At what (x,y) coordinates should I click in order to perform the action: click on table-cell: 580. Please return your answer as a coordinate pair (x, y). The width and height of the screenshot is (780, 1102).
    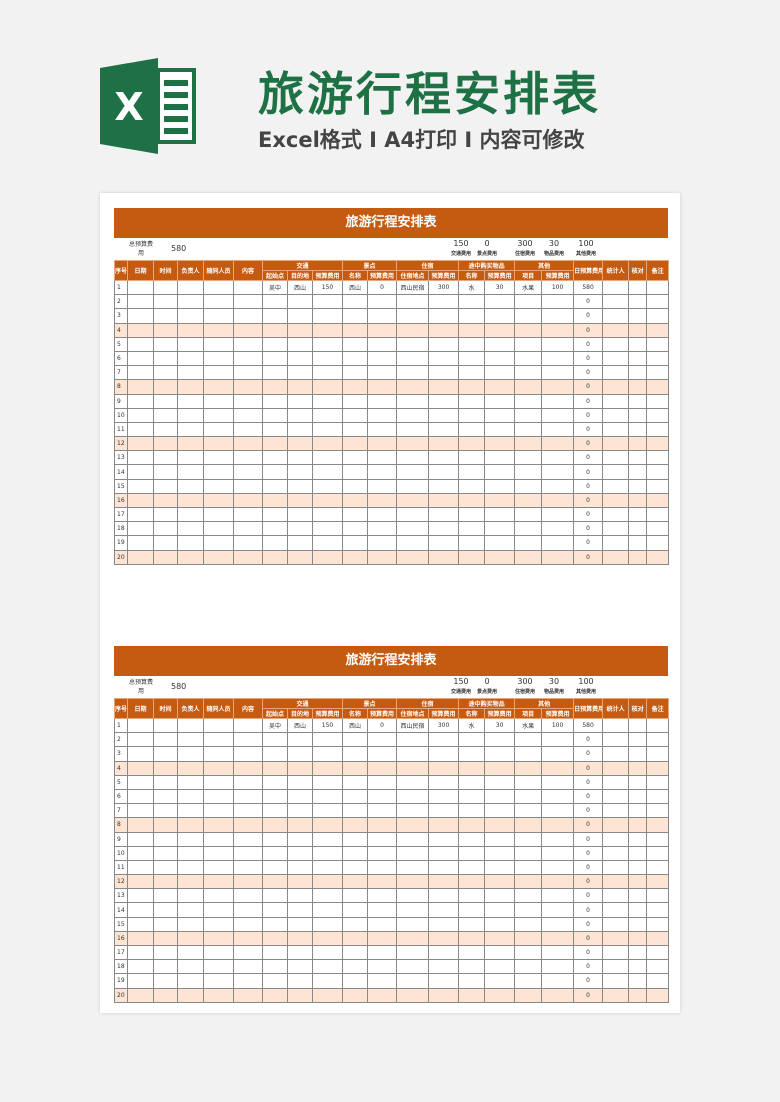
    Looking at the image, I should click on (588, 287).